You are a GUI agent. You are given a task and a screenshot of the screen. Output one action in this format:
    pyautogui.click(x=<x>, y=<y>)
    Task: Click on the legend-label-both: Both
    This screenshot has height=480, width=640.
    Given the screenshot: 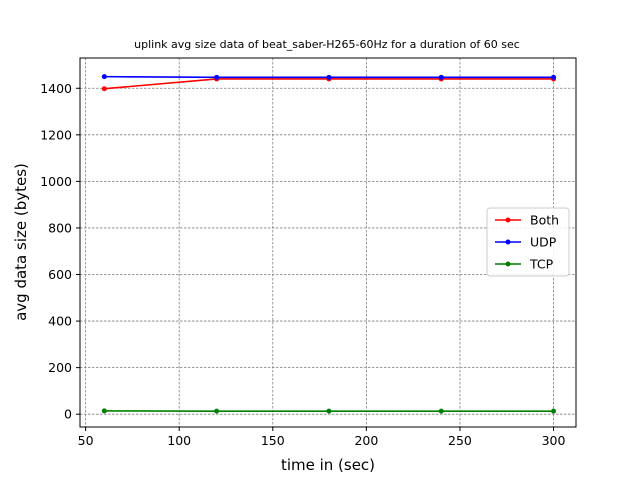 What is the action you would take?
    pyautogui.click(x=544, y=220)
    